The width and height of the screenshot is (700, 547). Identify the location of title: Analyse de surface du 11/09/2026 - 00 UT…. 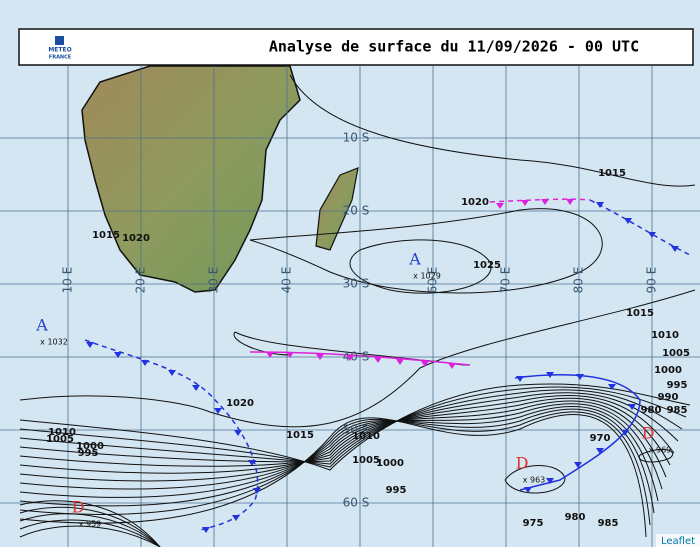
(454, 47).